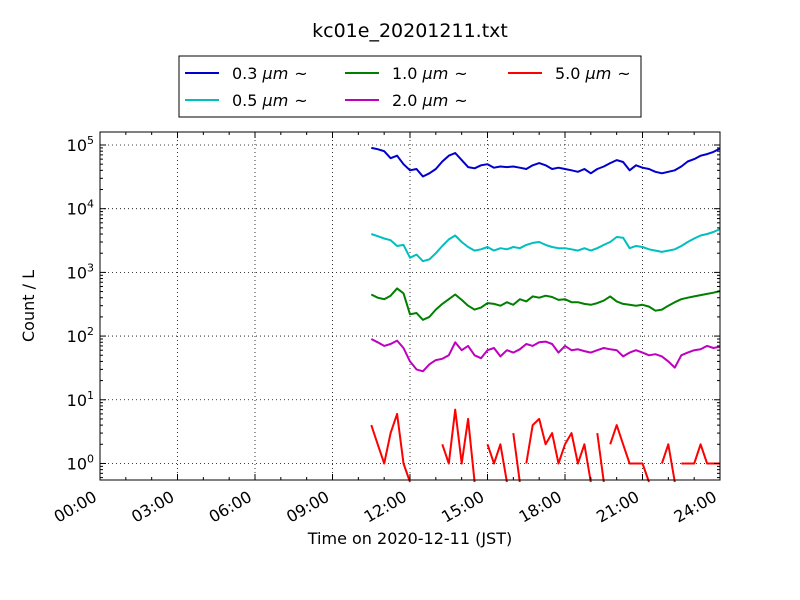  Describe the element at coordinates (80, 399) in the screenshot. I see `y-tick-label: 10¹` at that location.